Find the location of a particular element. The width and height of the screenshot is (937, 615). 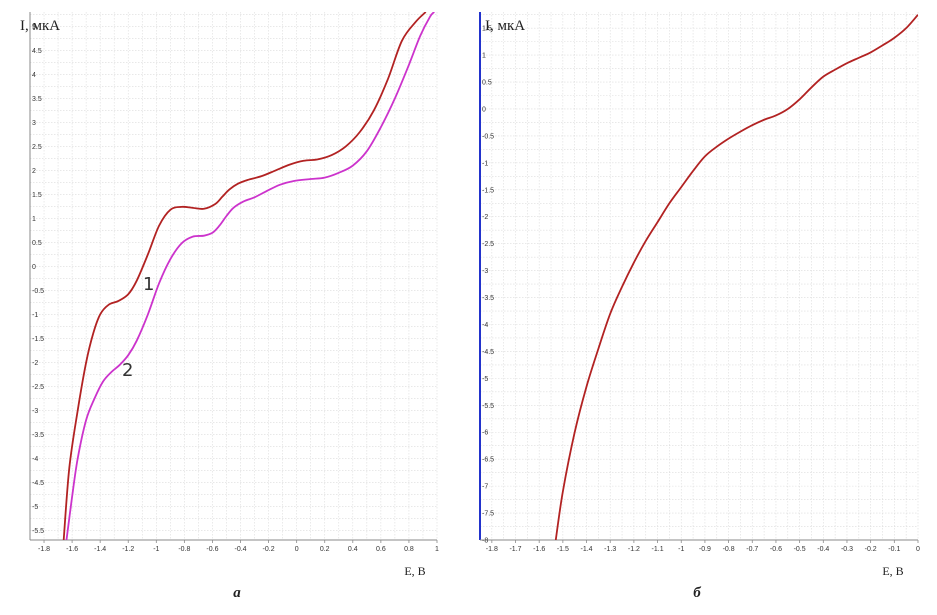

x-tick-label: 1 is located at coordinates (437, 549).